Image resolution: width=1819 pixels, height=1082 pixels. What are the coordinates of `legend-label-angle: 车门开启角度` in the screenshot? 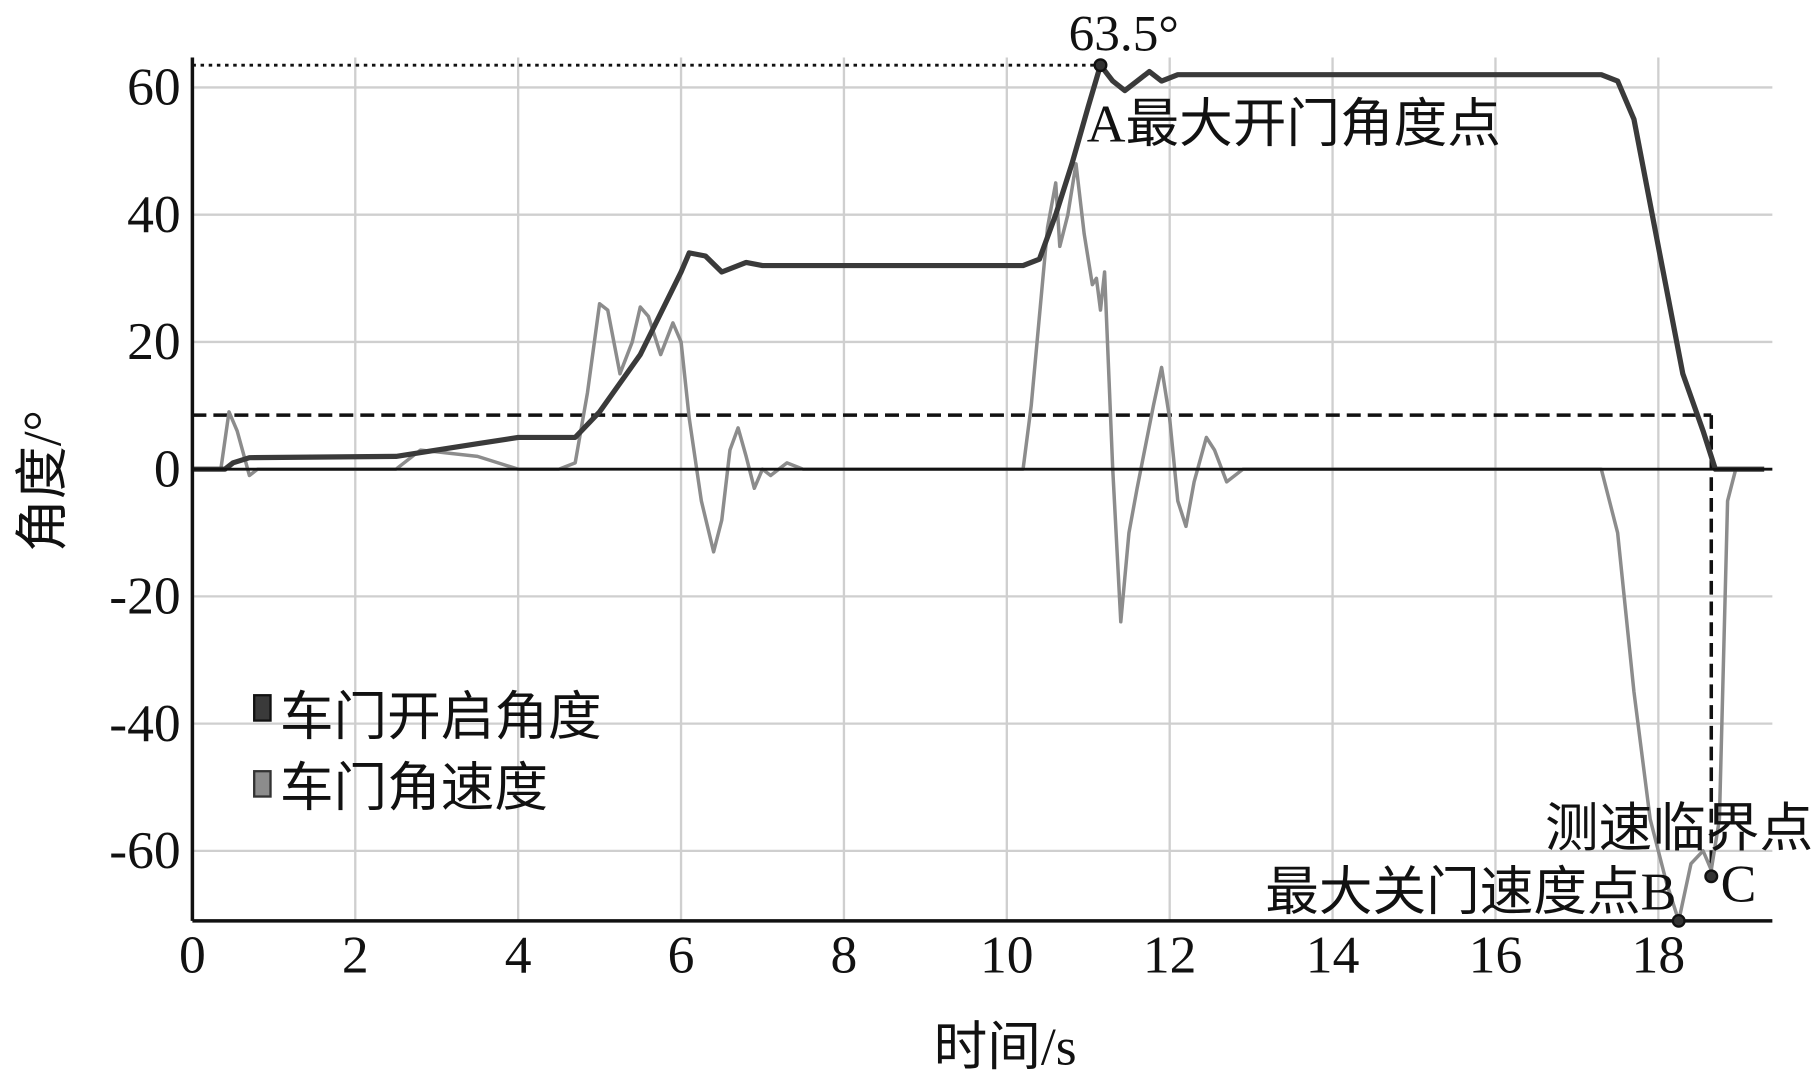 It's located at (441, 717).